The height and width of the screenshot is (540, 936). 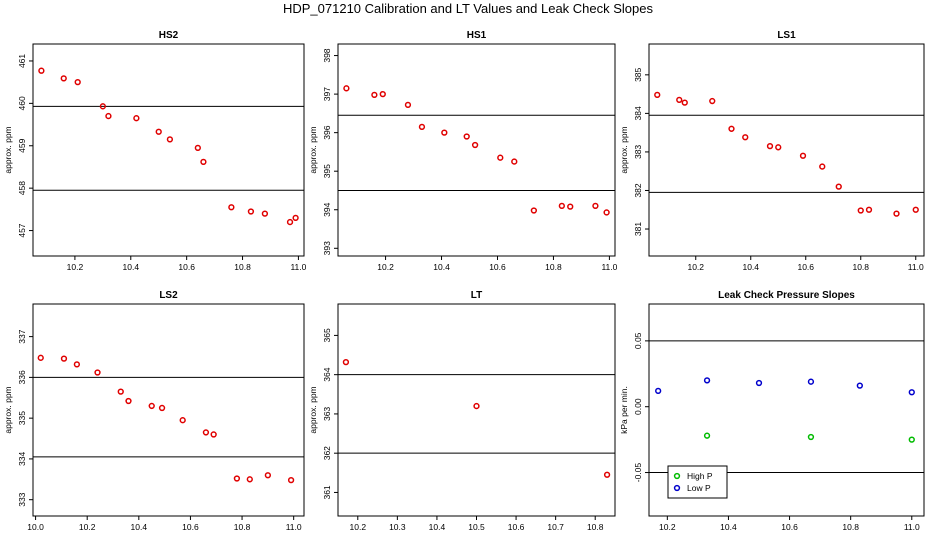 I want to click on panel-title: HS1, so click(x=477, y=35).